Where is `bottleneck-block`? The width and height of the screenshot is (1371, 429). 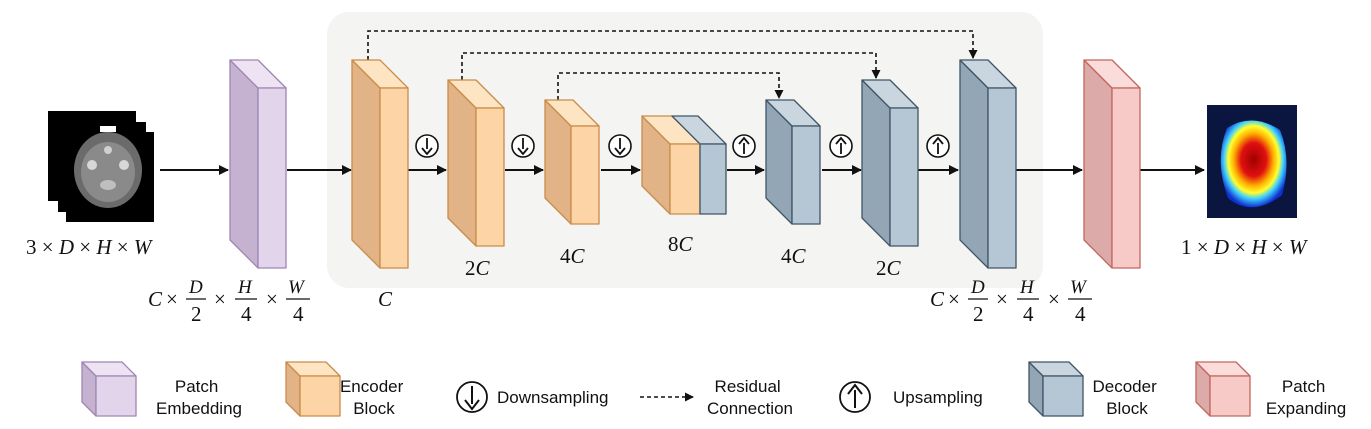 bottleneck-block is located at coordinates (684, 165).